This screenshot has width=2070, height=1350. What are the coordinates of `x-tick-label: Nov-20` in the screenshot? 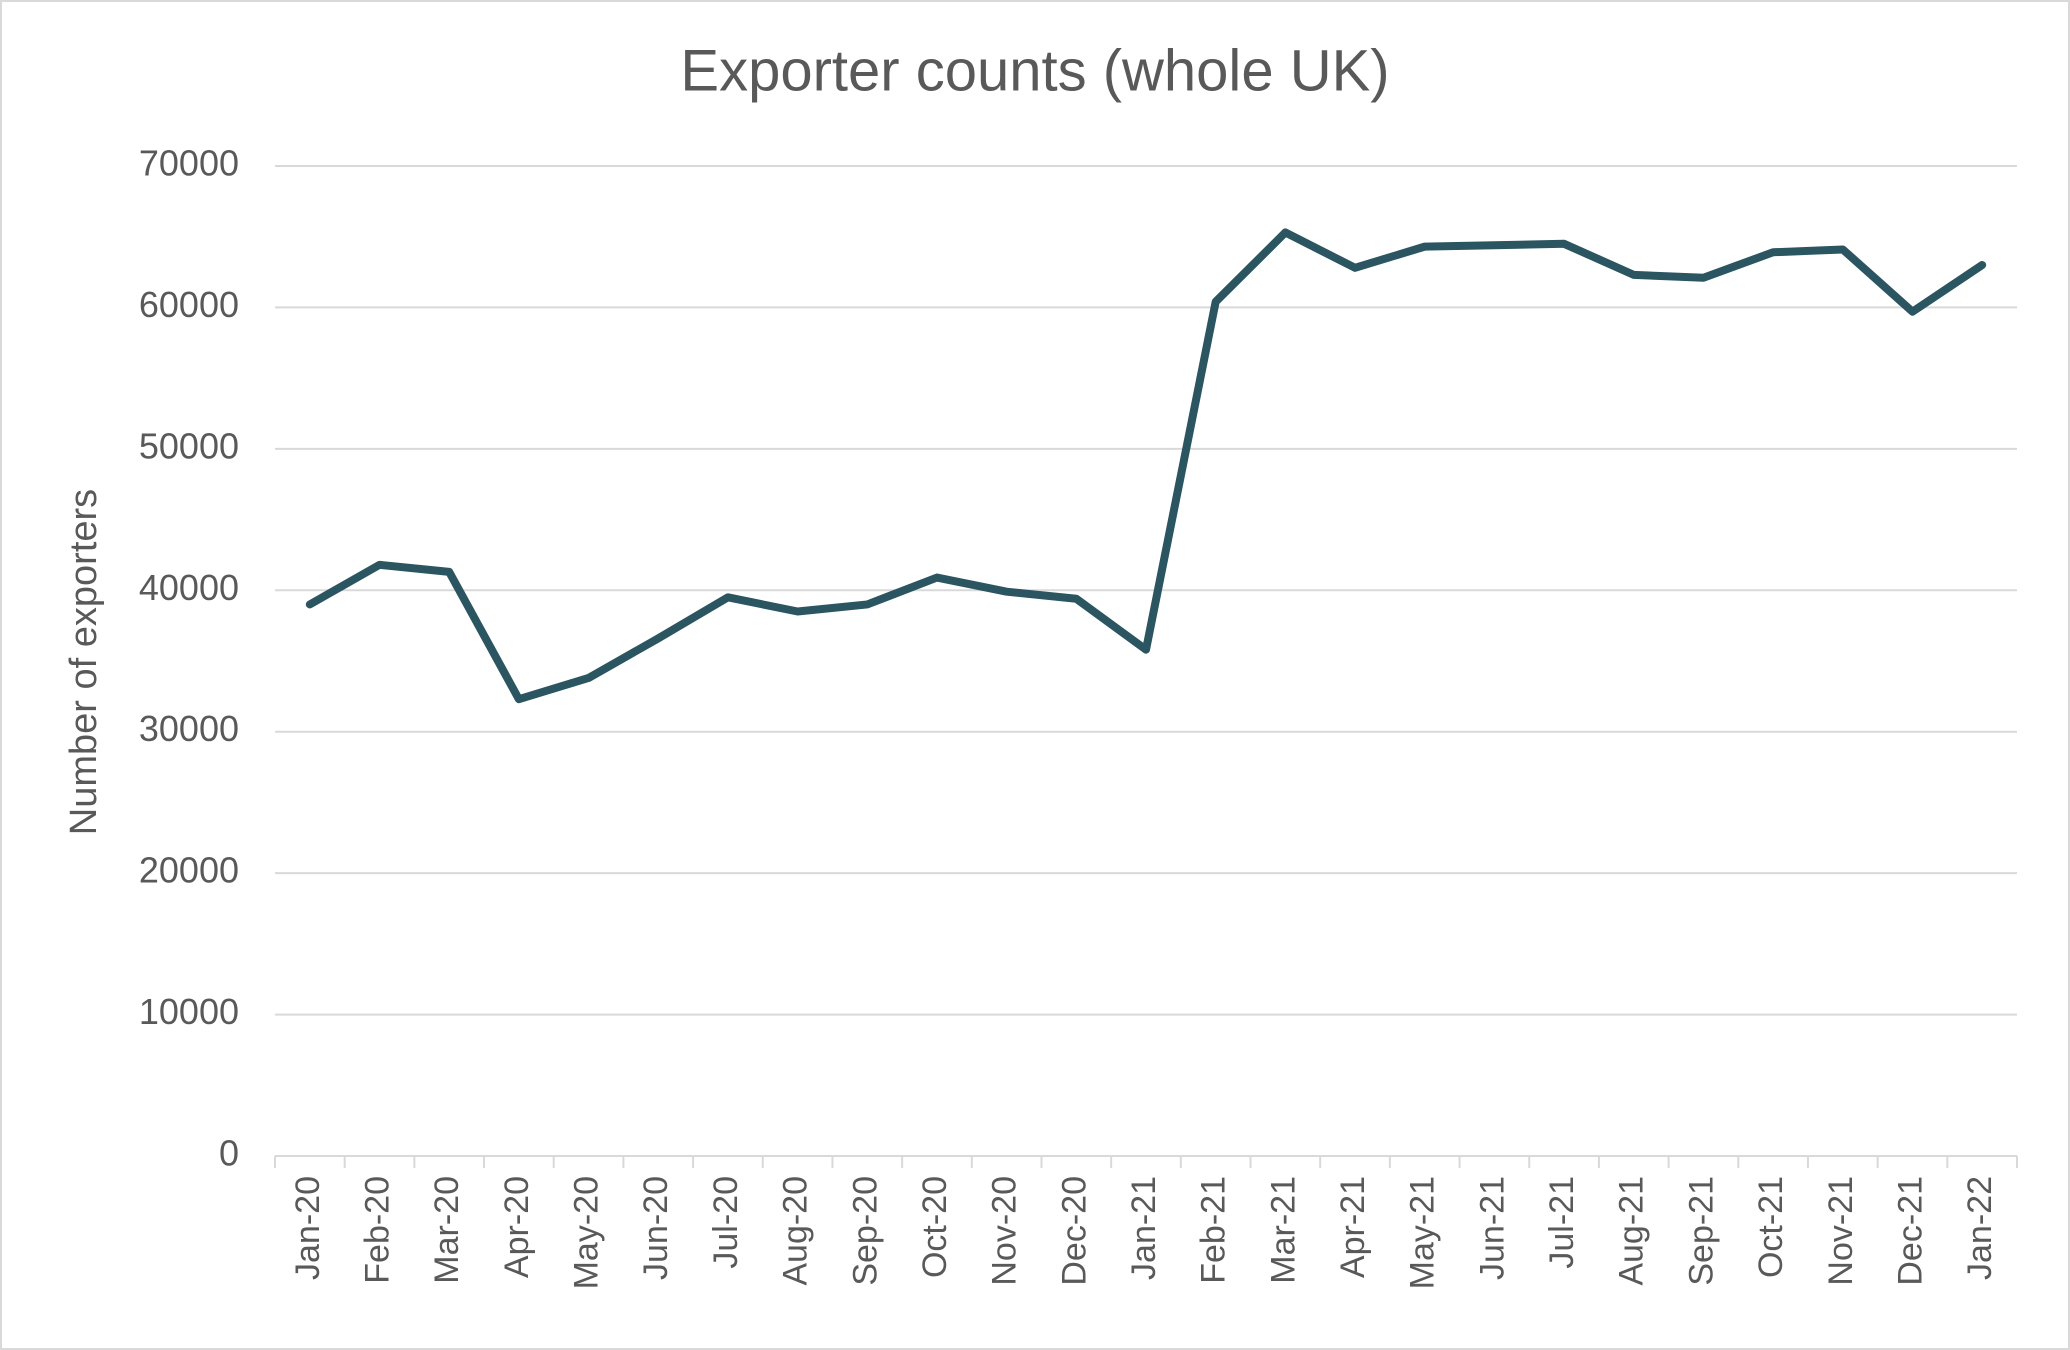 It's located at (1005, 1231).